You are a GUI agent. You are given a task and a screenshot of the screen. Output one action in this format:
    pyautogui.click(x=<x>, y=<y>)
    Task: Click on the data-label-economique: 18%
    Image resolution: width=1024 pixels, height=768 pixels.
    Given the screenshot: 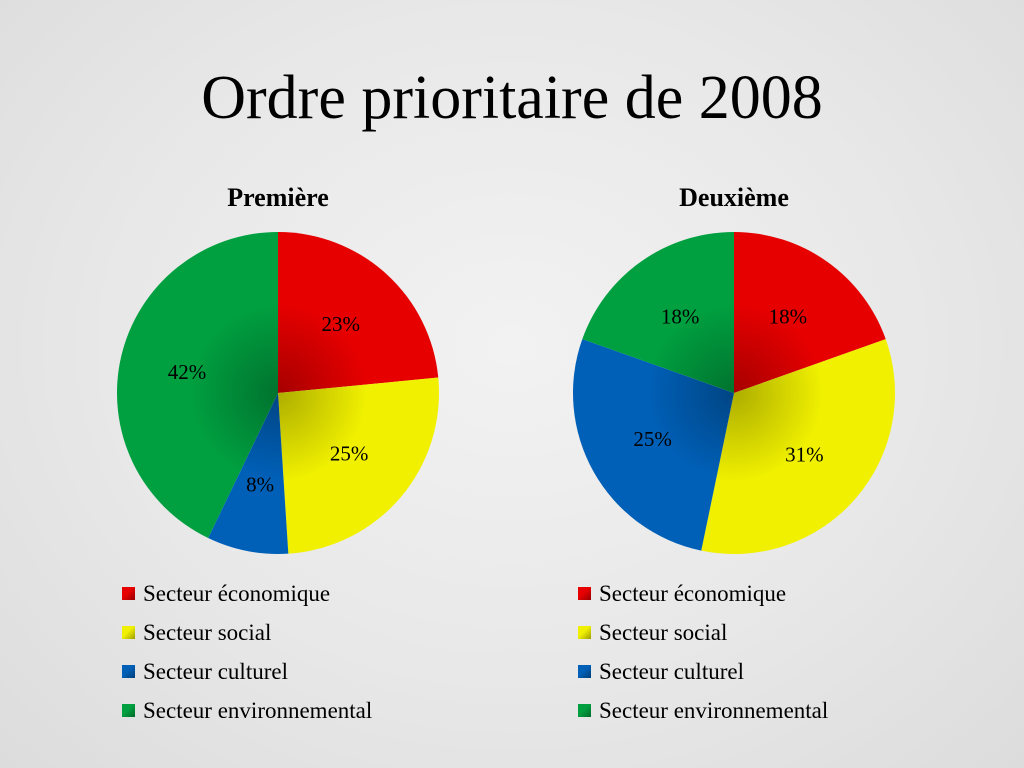 What is the action you would take?
    pyautogui.click(x=788, y=317)
    